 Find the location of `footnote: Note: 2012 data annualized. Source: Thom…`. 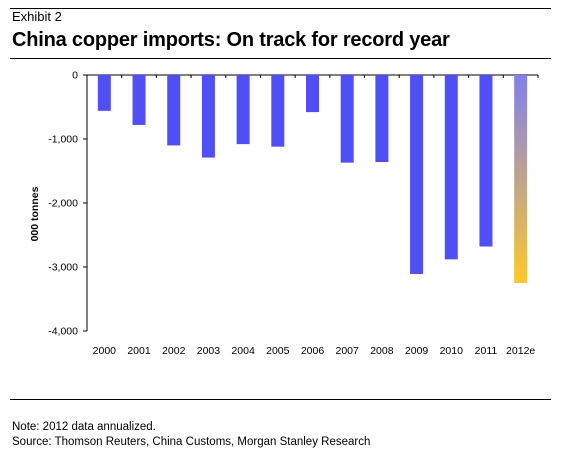

footnote: Note: 2012 data annualized. Source: Thom… is located at coordinates (191, 435).